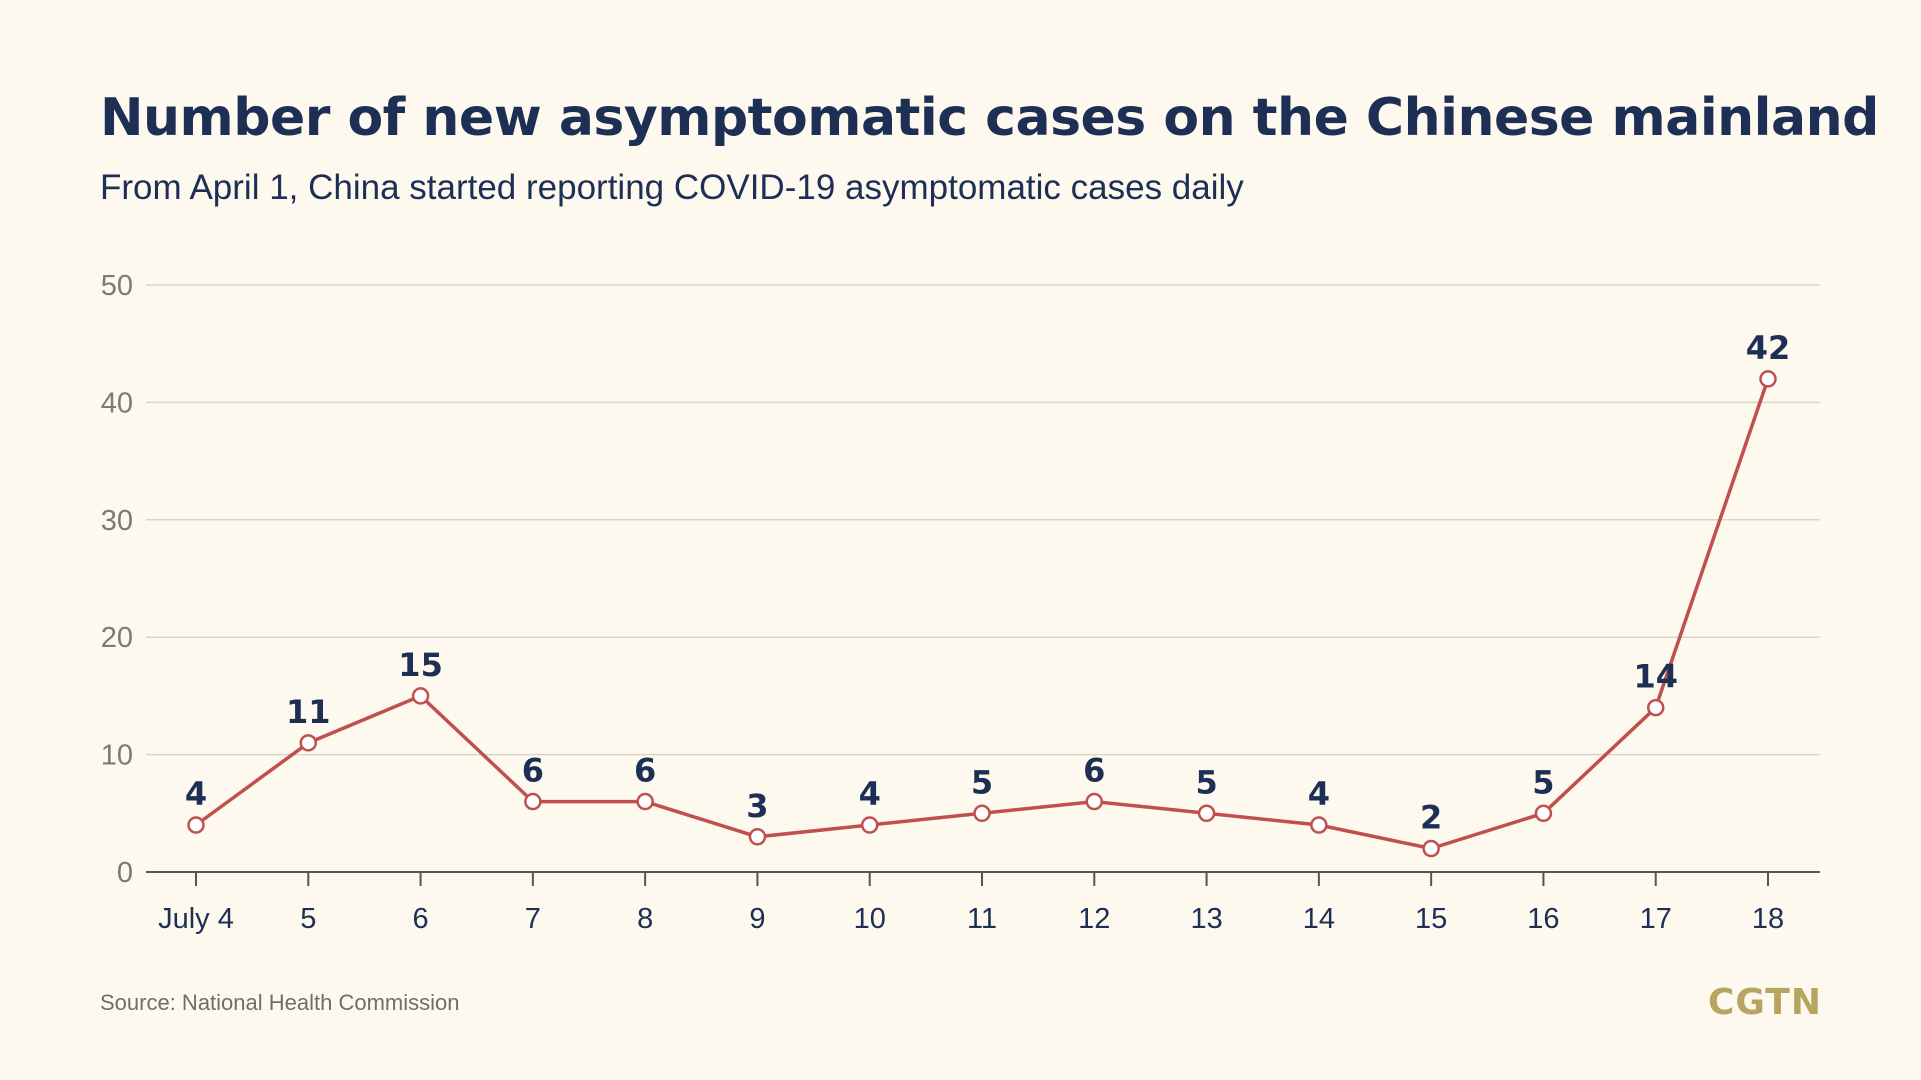  I want to click on source-note: Source: National Health Commission, so click(280, 1002).